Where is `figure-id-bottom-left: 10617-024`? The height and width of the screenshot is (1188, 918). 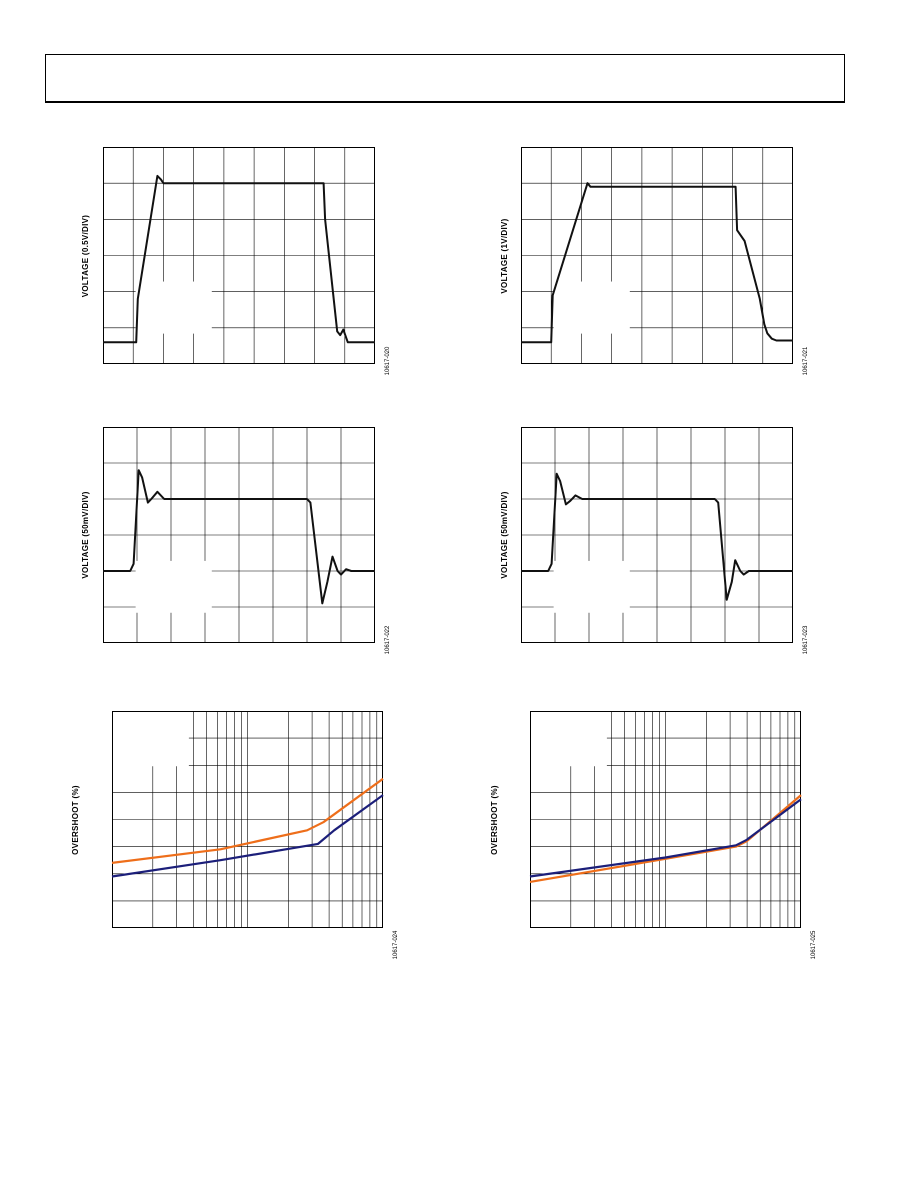
figure-id-bottom-left: 10617-024 is located at coordinates (396, 945).